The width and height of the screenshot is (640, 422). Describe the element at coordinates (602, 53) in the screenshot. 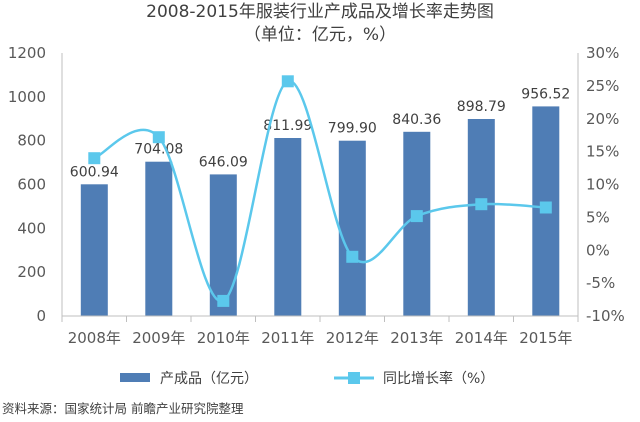

I see `right-tick-label: 30%` at that location.